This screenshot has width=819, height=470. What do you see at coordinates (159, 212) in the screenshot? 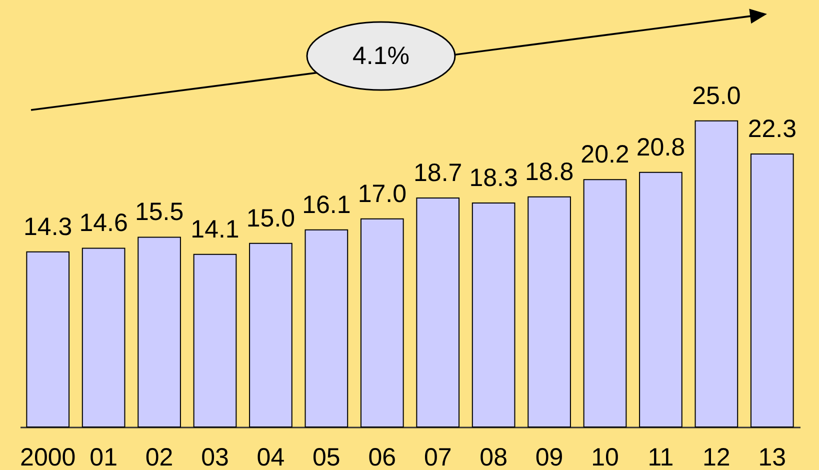
I see `data-label: 15.5` at bounding box center [159, 212].